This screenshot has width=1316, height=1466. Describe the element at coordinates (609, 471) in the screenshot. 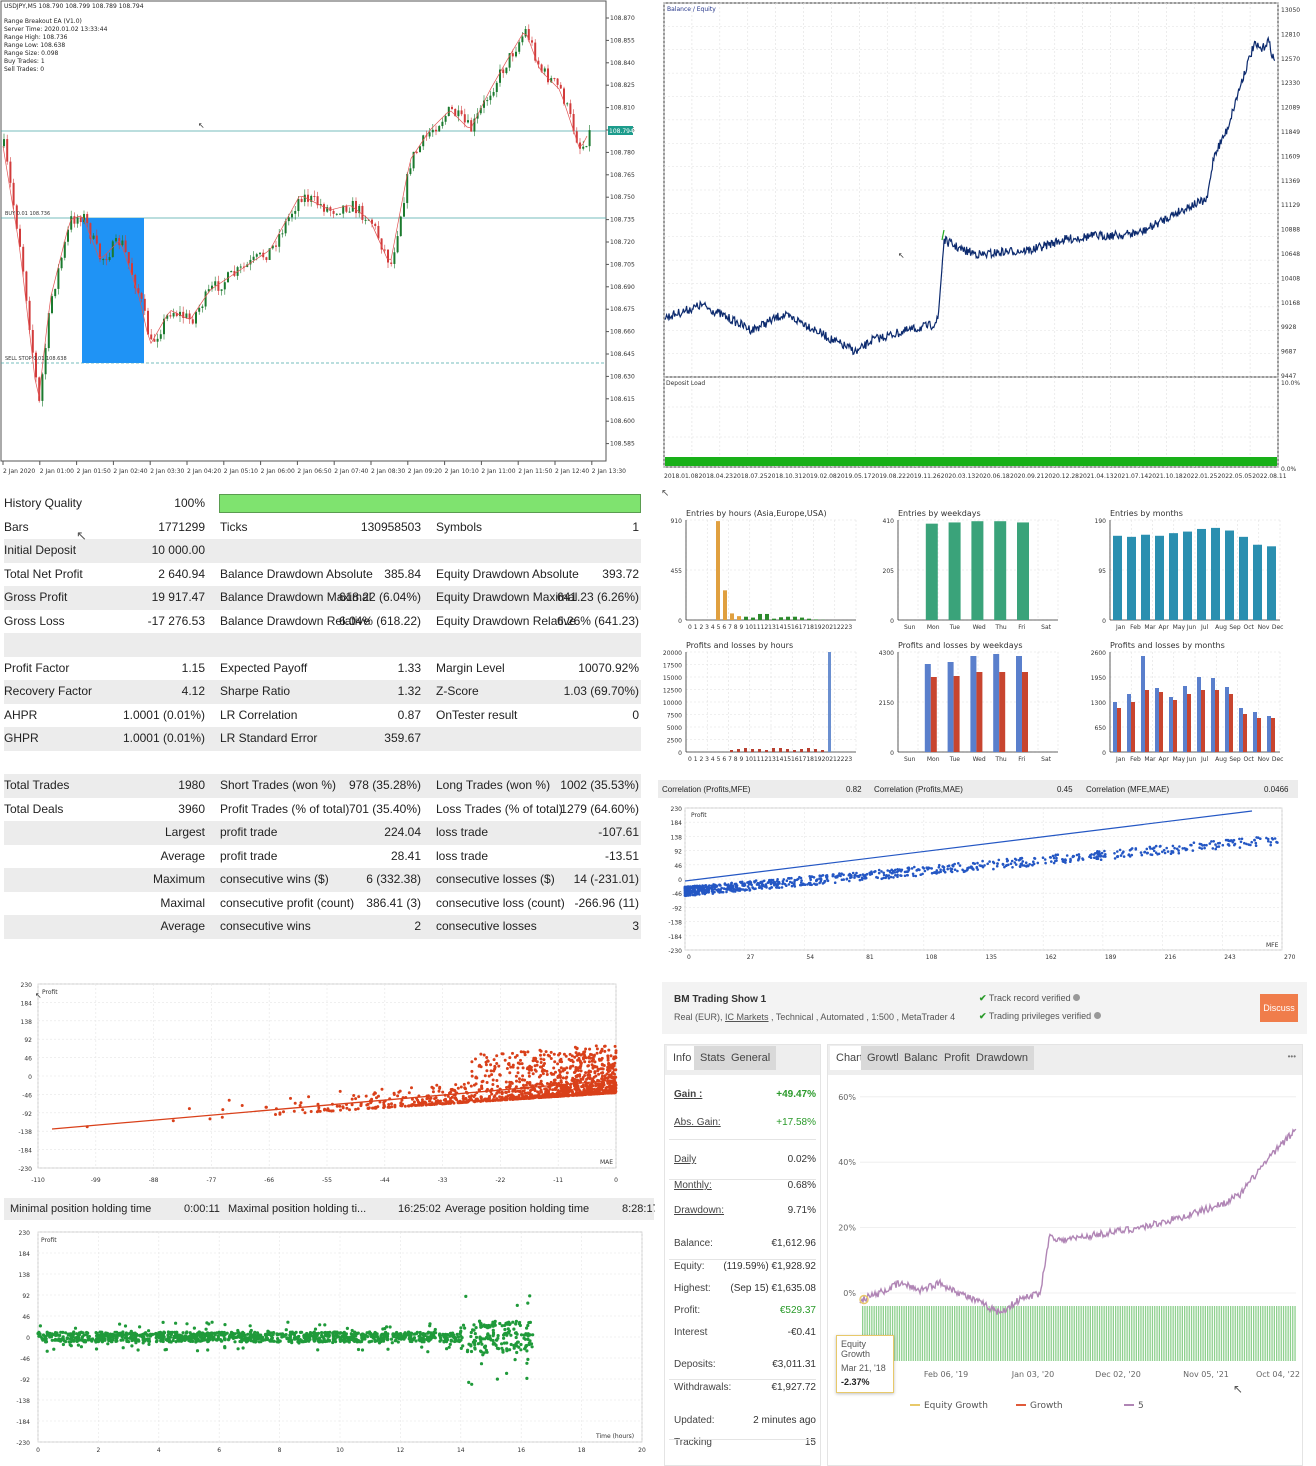

I see `time-tick-label: 2 Jan 13:30` at that location.